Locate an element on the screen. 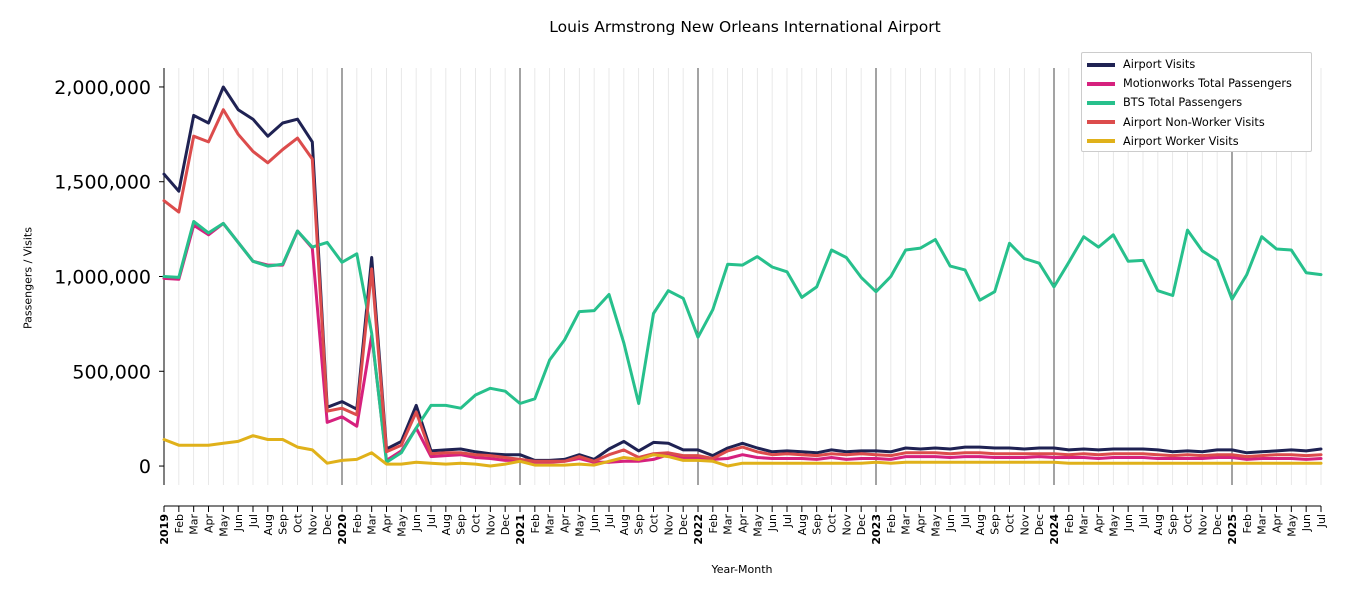  legend-entry: Airport Visits is located at coordinates (1199, 64).